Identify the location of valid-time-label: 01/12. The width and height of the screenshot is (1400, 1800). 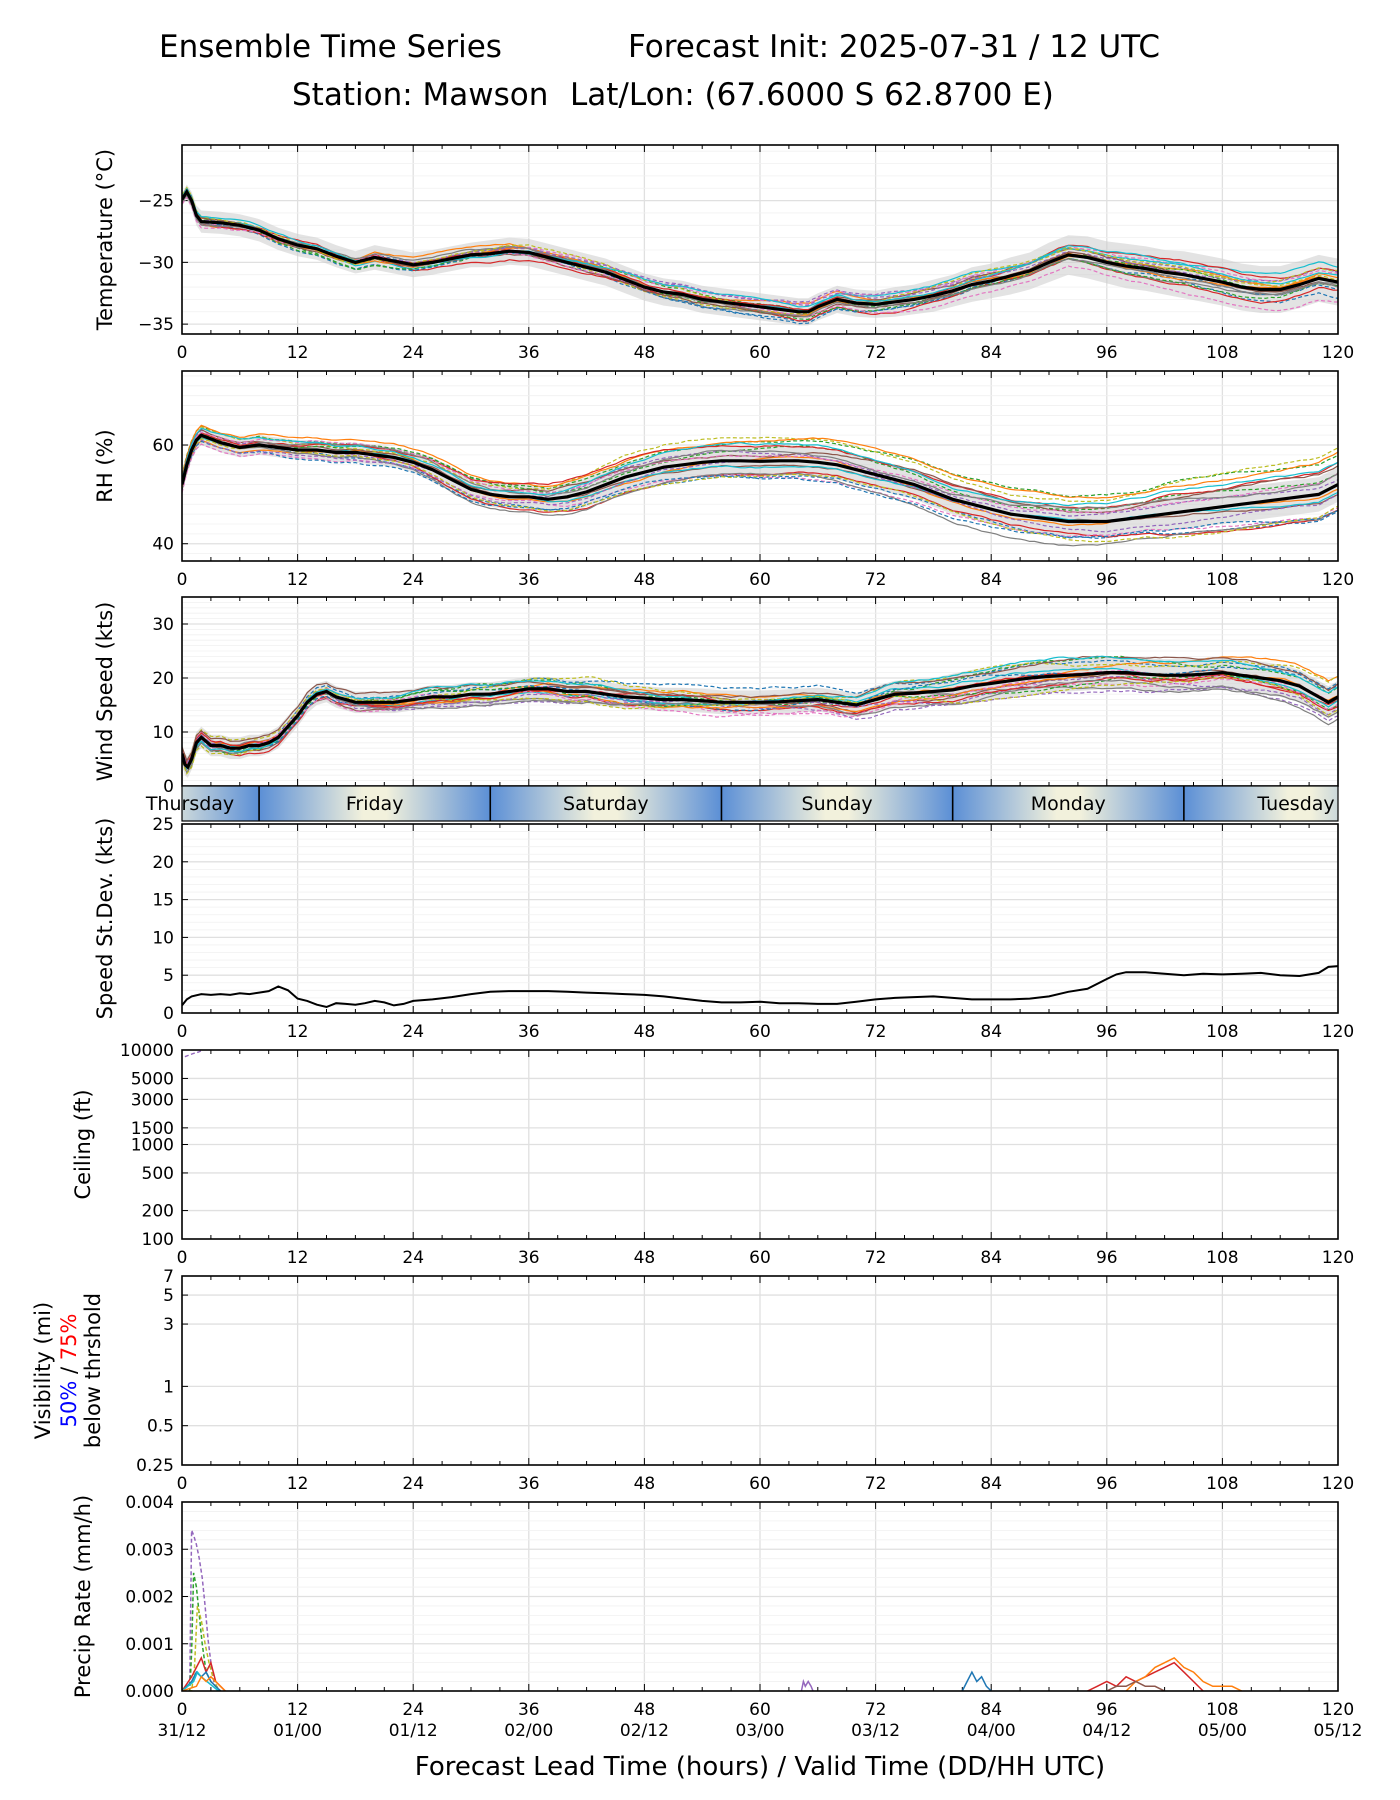
(413, 1731).